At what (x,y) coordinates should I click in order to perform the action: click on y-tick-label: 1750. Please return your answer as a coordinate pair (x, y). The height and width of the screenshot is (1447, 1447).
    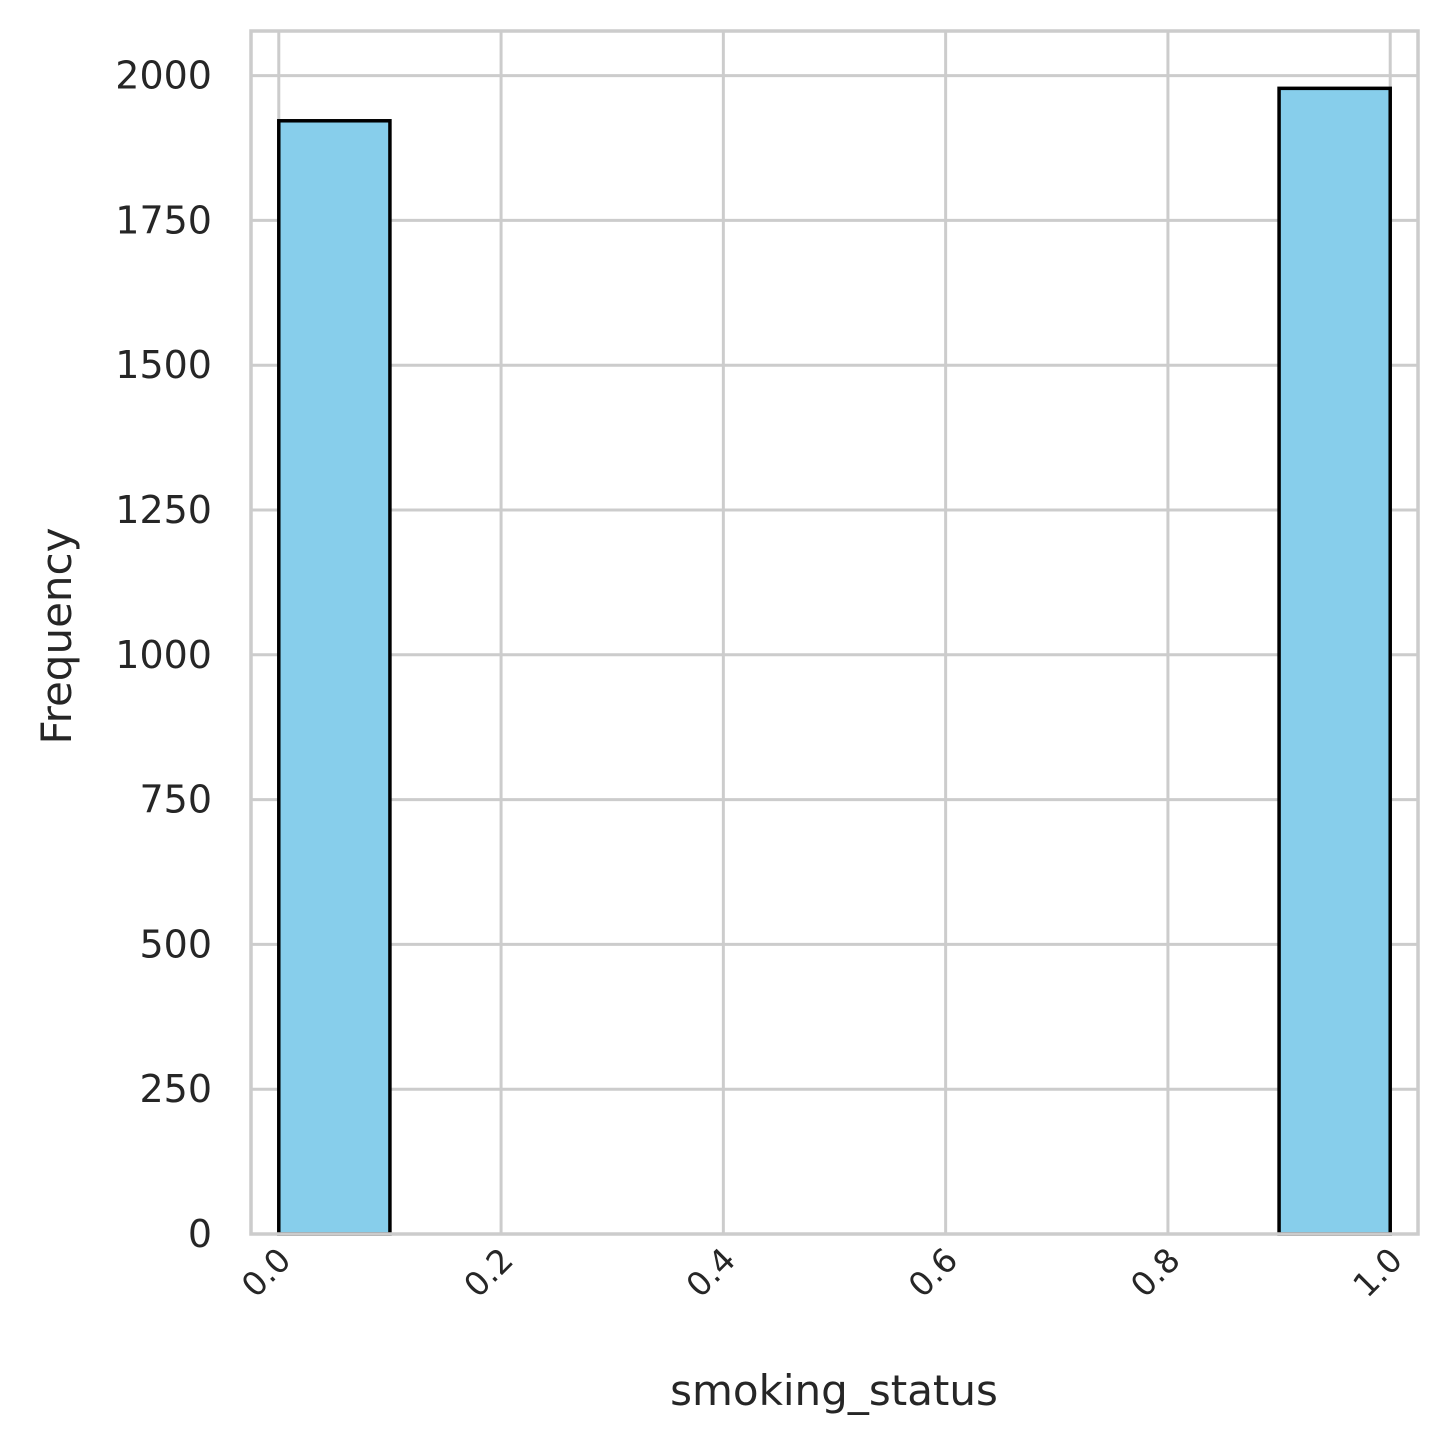
    Looking at the image, I should click on (163, 220).